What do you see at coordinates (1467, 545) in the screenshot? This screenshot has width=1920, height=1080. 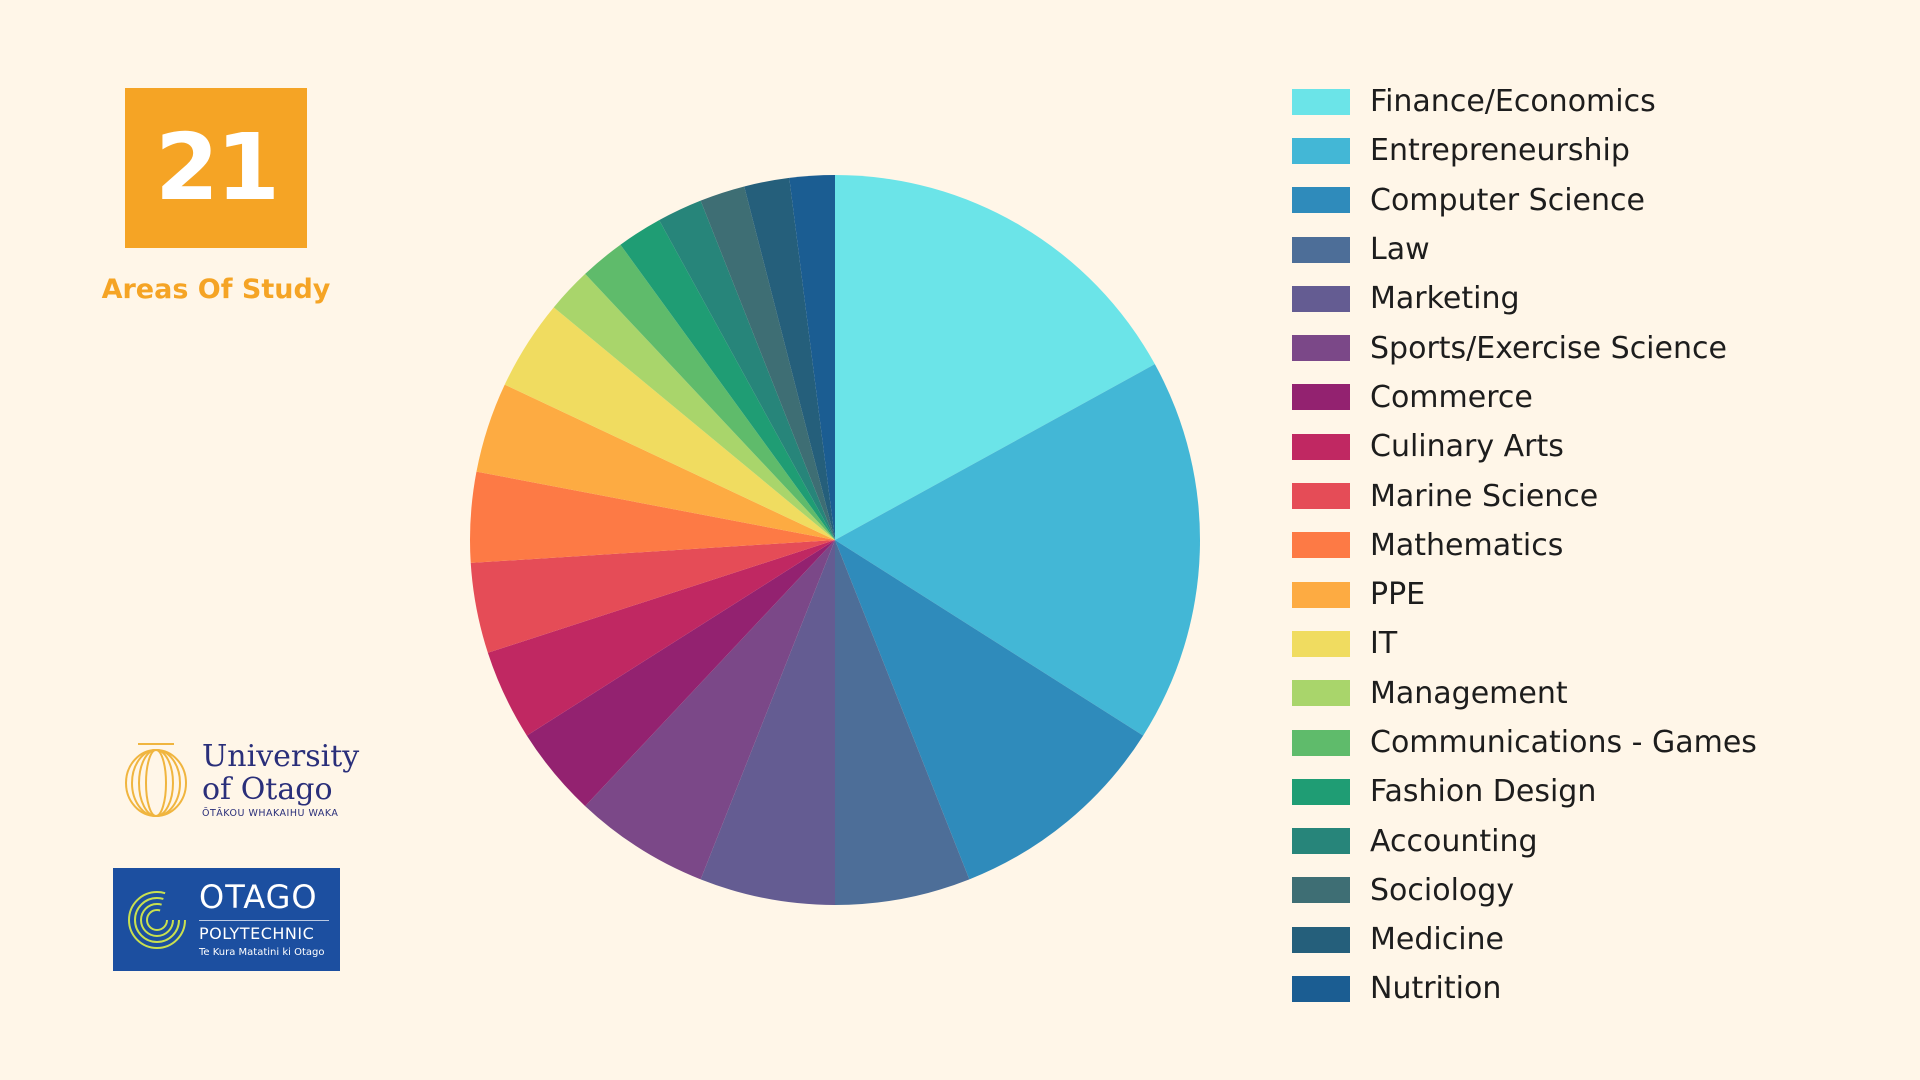 I see `legend-label: Mathematics` at bounding box center [1467, 545].